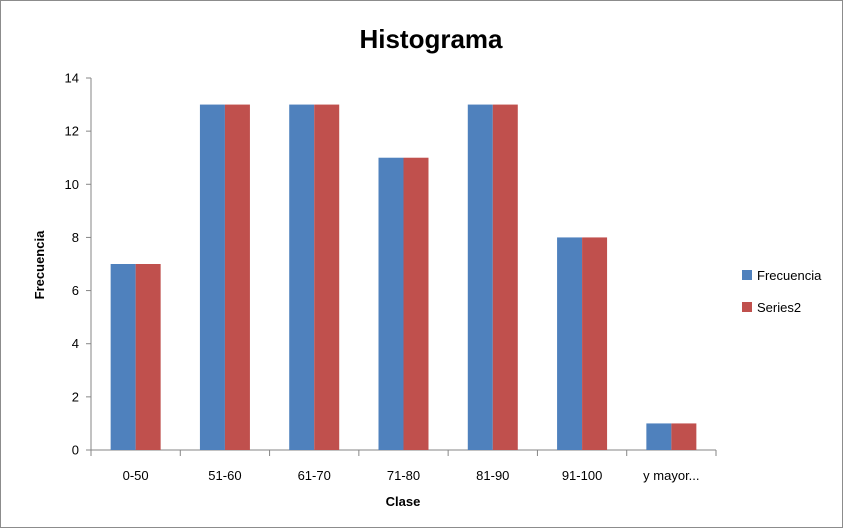  I want to click on y-tick-label: 8, so click(75, 237).